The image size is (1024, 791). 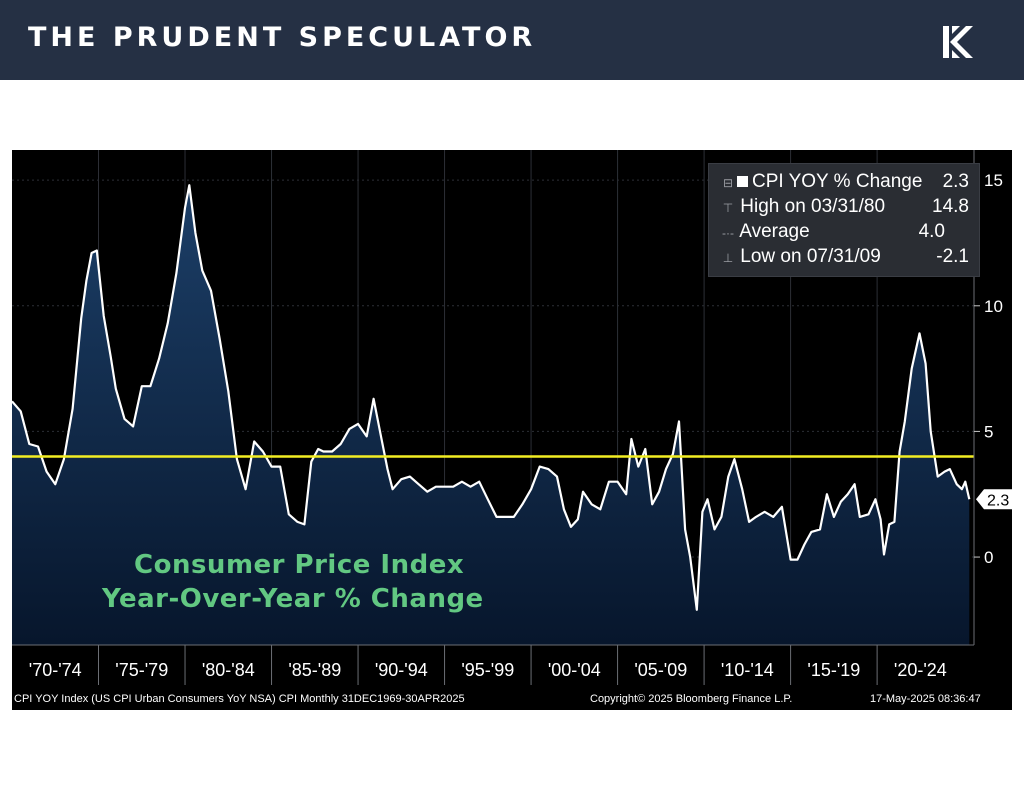 I want to click on brand-title: THE PRUDENT SPECULATOR, so click(x=282, y=37).